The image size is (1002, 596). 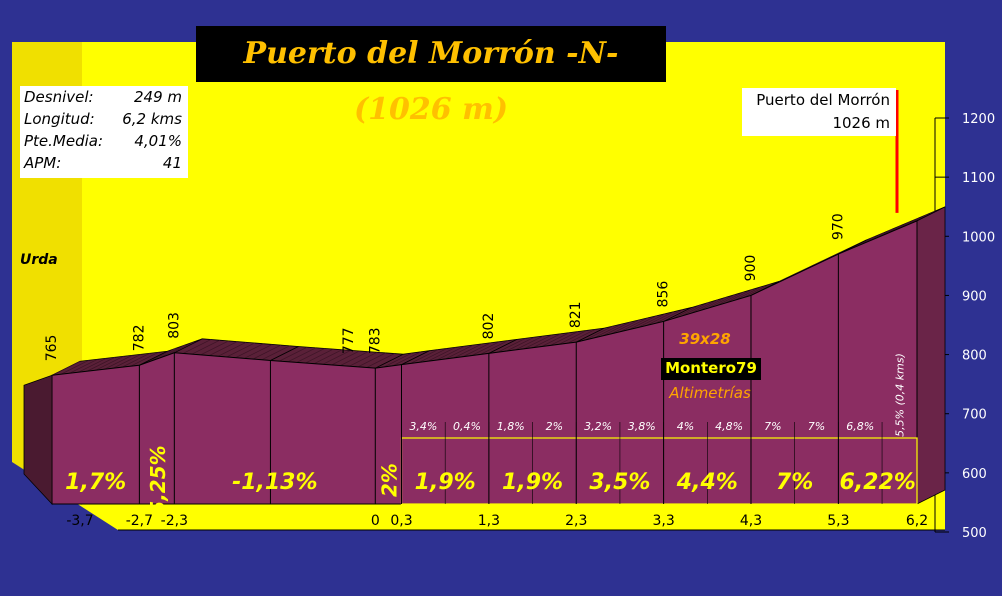 What do you see at coordinates (838, 226) in the screenshot?
I see `altitude-label: 970` at bounding box center [838, 226].